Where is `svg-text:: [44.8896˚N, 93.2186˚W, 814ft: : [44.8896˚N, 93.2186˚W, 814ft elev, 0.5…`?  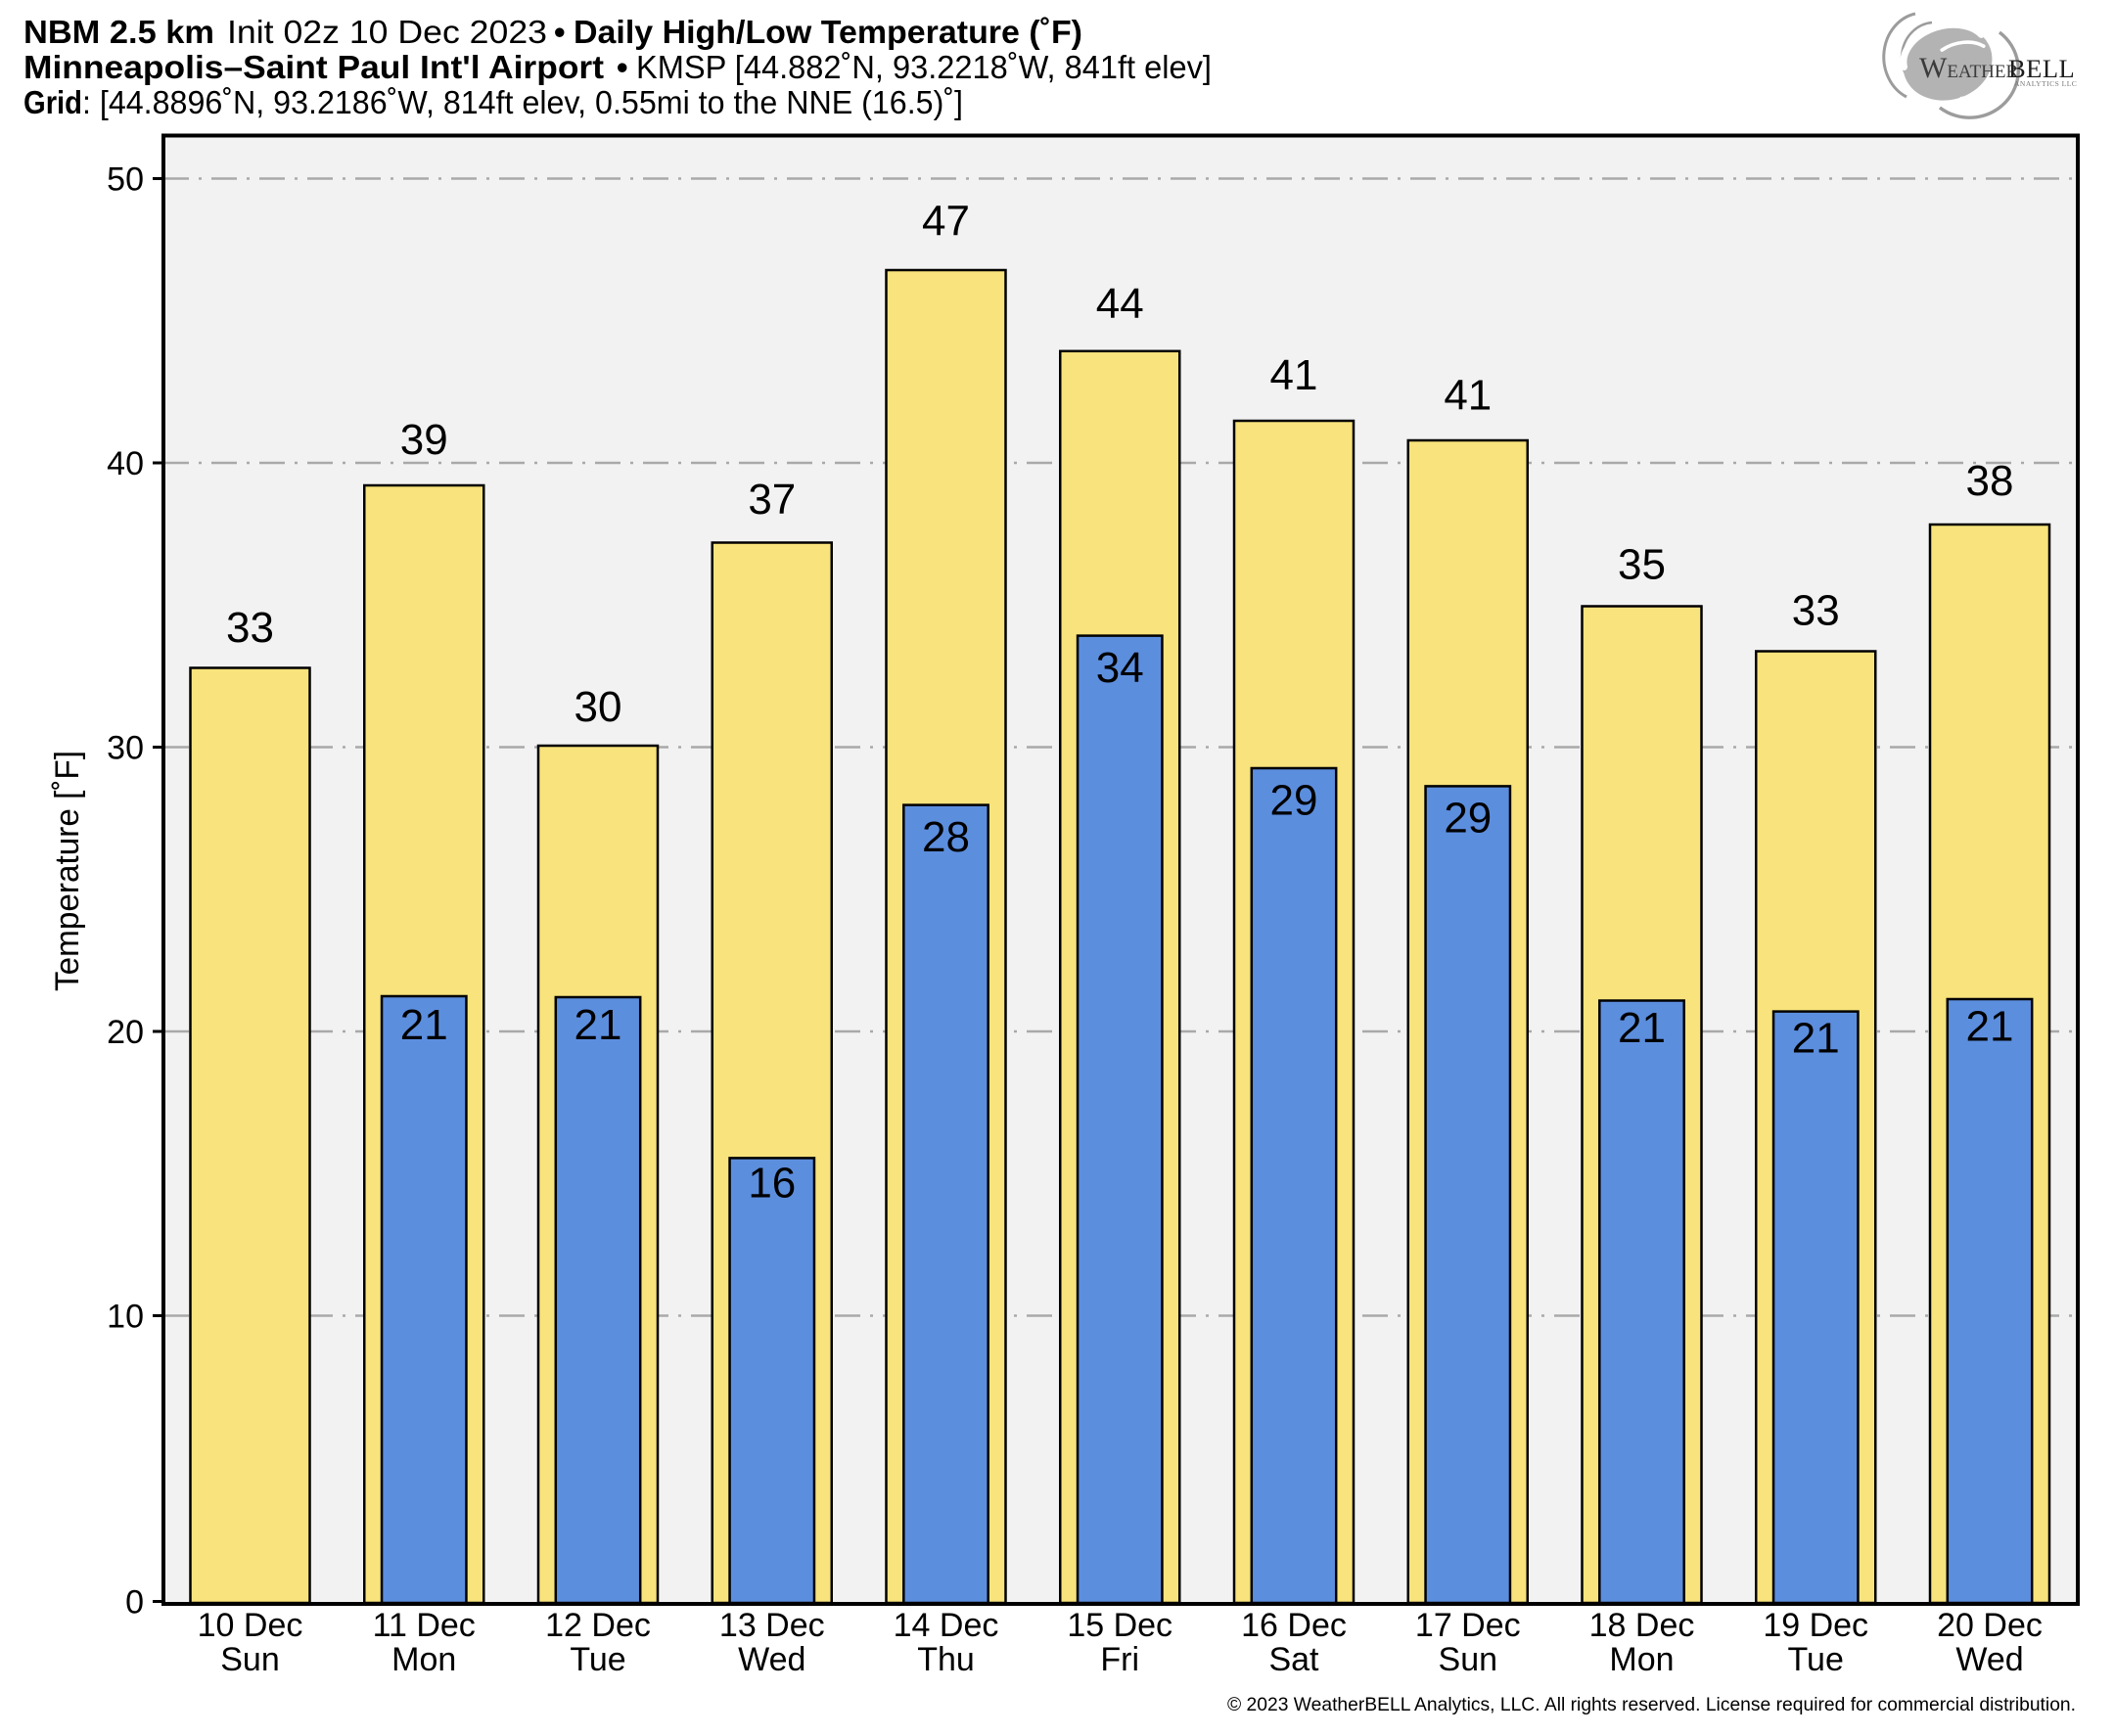
svg-text:: [44.8896˚N, 93.2186˚W, 814ft: : [44.8896˚N, 93.2186˚W, 814ft elev, 0.5… is located at coordinates (523, 102).